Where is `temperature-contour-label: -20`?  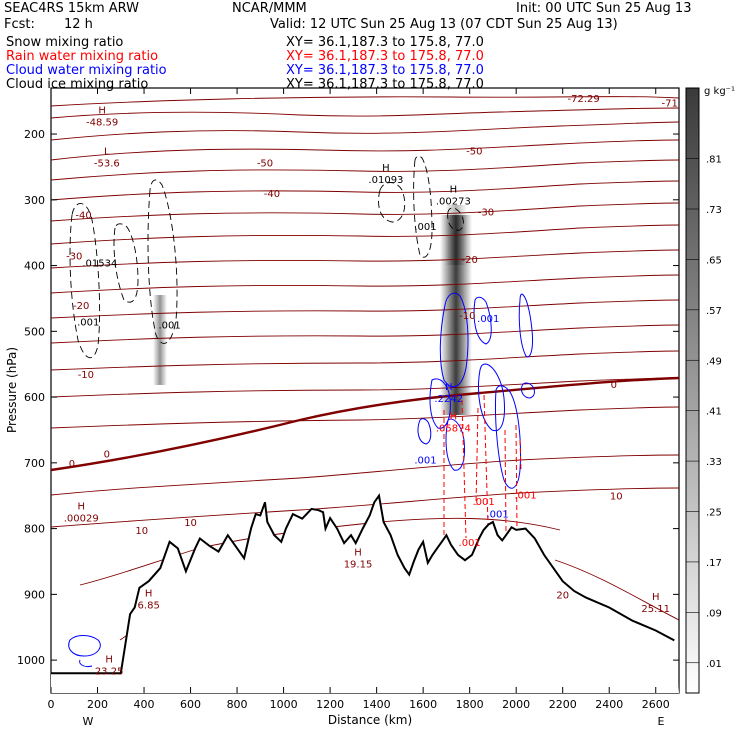
temperature-contour-label: -20 is located at coordinates (81, 306).